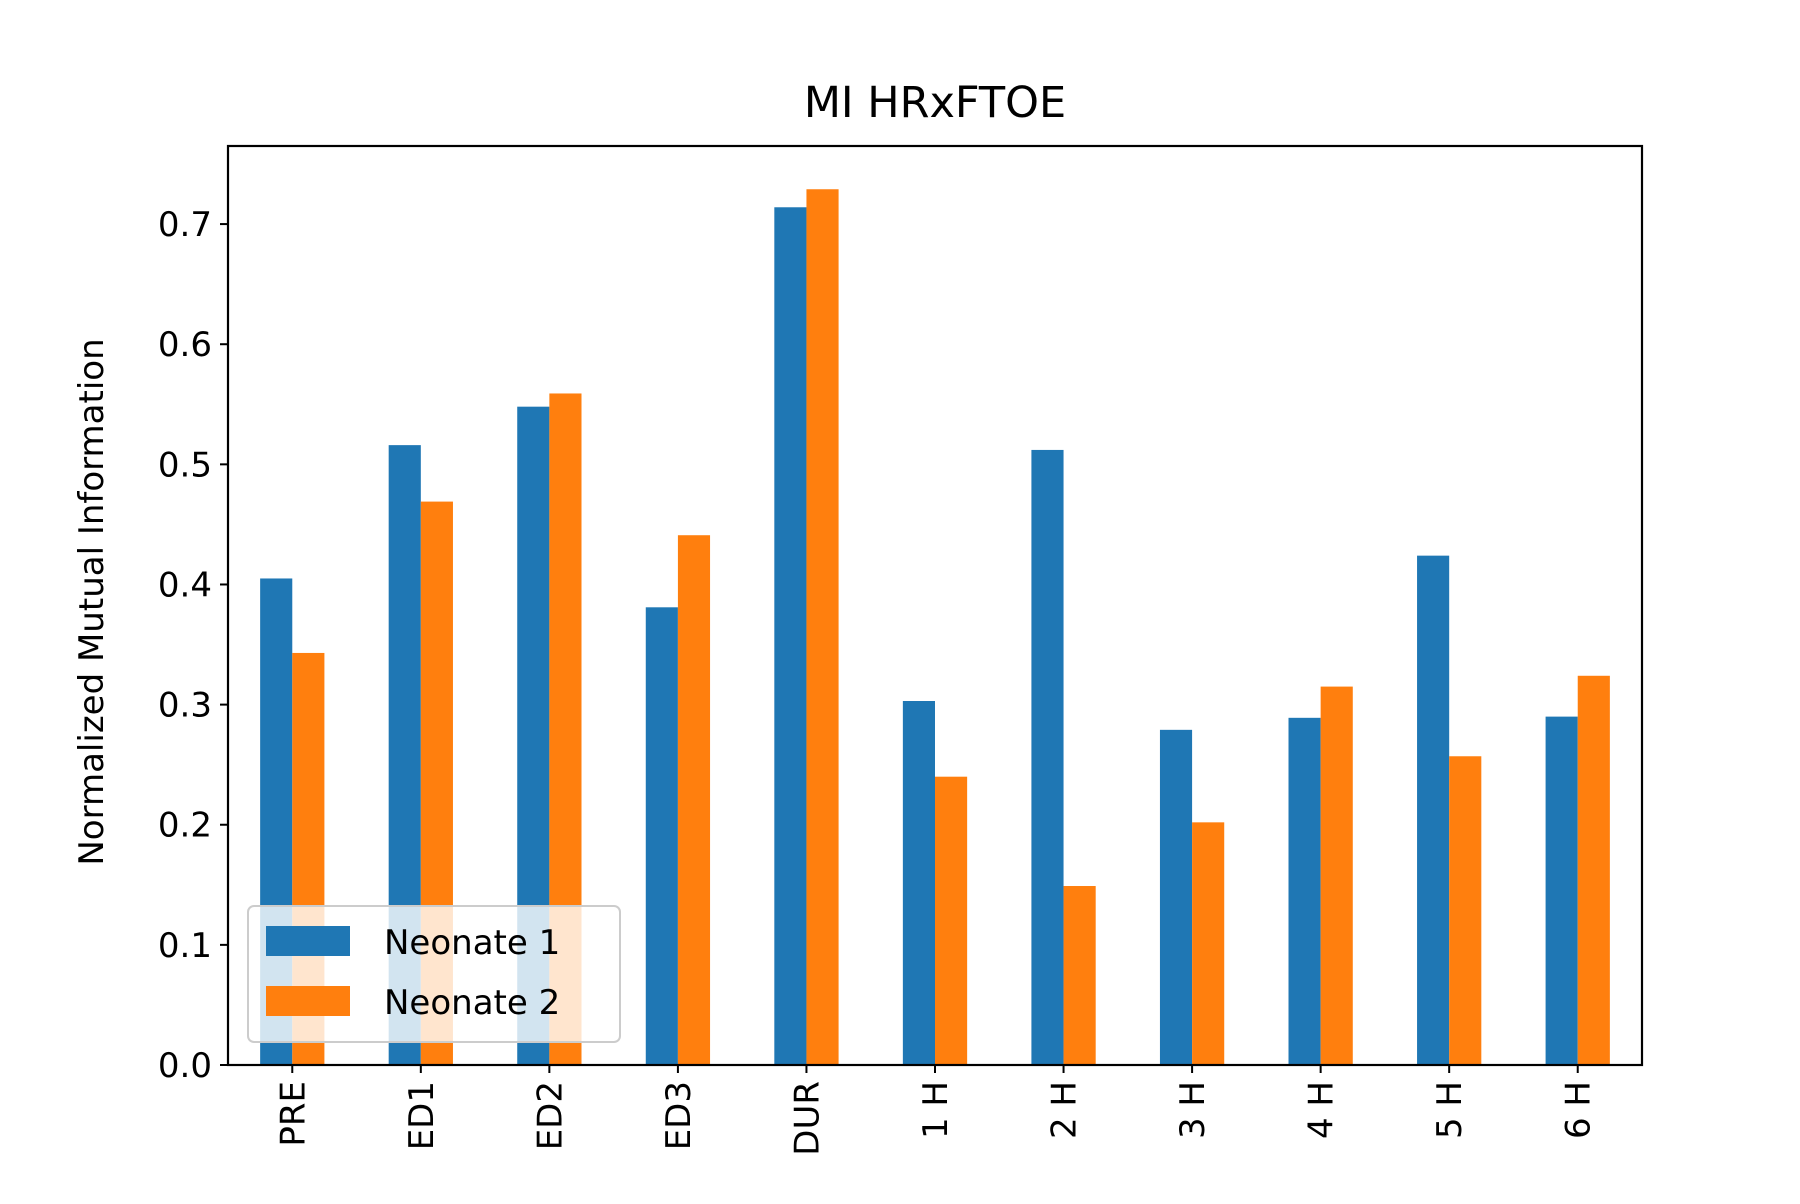 The image size is (1800, 1204). Describe the element at coordinates (185, 826) in the screenshot. I see `y-tick-label: 0.2` at that location.